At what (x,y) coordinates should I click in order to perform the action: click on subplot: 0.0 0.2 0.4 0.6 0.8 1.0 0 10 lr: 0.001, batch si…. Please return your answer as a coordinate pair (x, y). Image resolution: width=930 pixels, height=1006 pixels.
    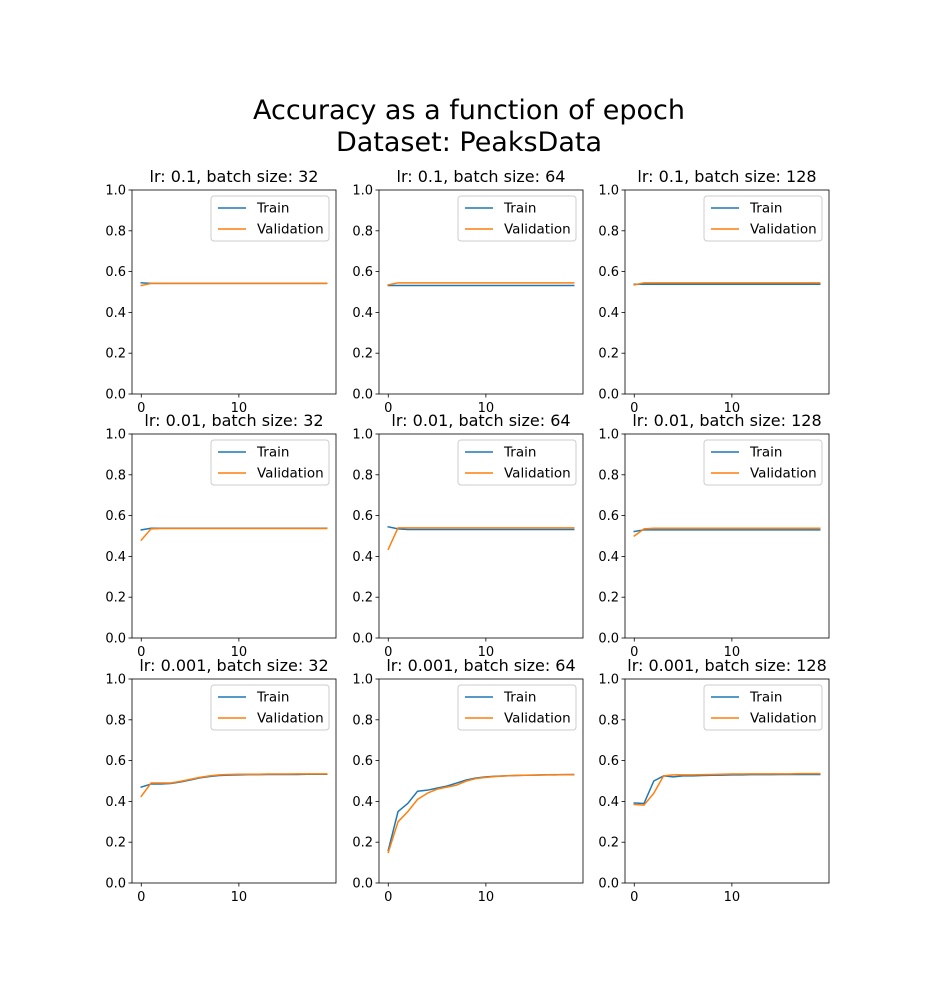
    Looking at the image, I should click on (468, 780).